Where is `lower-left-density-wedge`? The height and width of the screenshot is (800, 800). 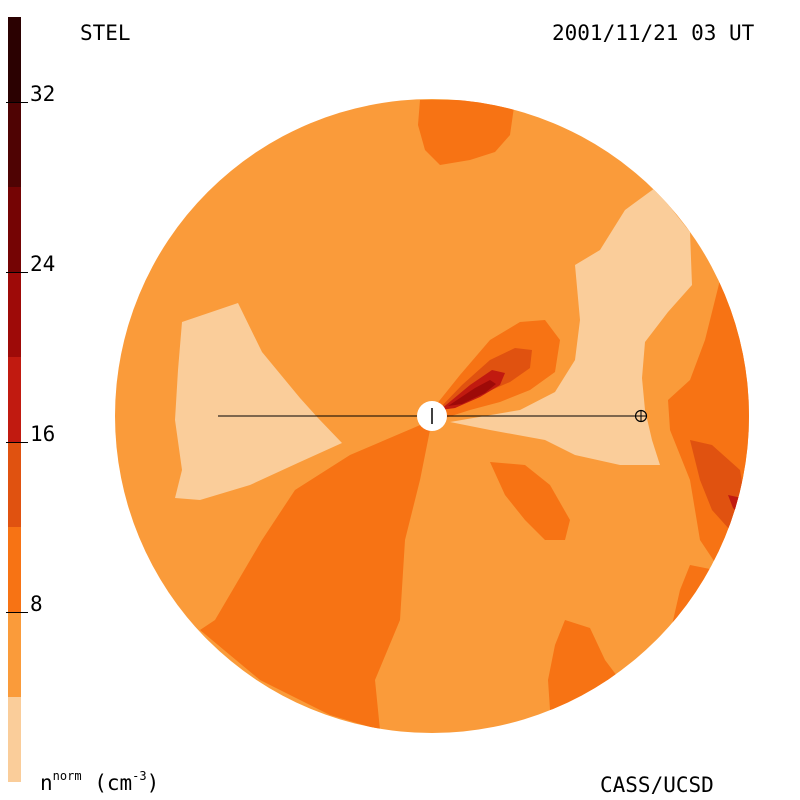
lower-left-density-wedge is located at coordinates (316, 575).